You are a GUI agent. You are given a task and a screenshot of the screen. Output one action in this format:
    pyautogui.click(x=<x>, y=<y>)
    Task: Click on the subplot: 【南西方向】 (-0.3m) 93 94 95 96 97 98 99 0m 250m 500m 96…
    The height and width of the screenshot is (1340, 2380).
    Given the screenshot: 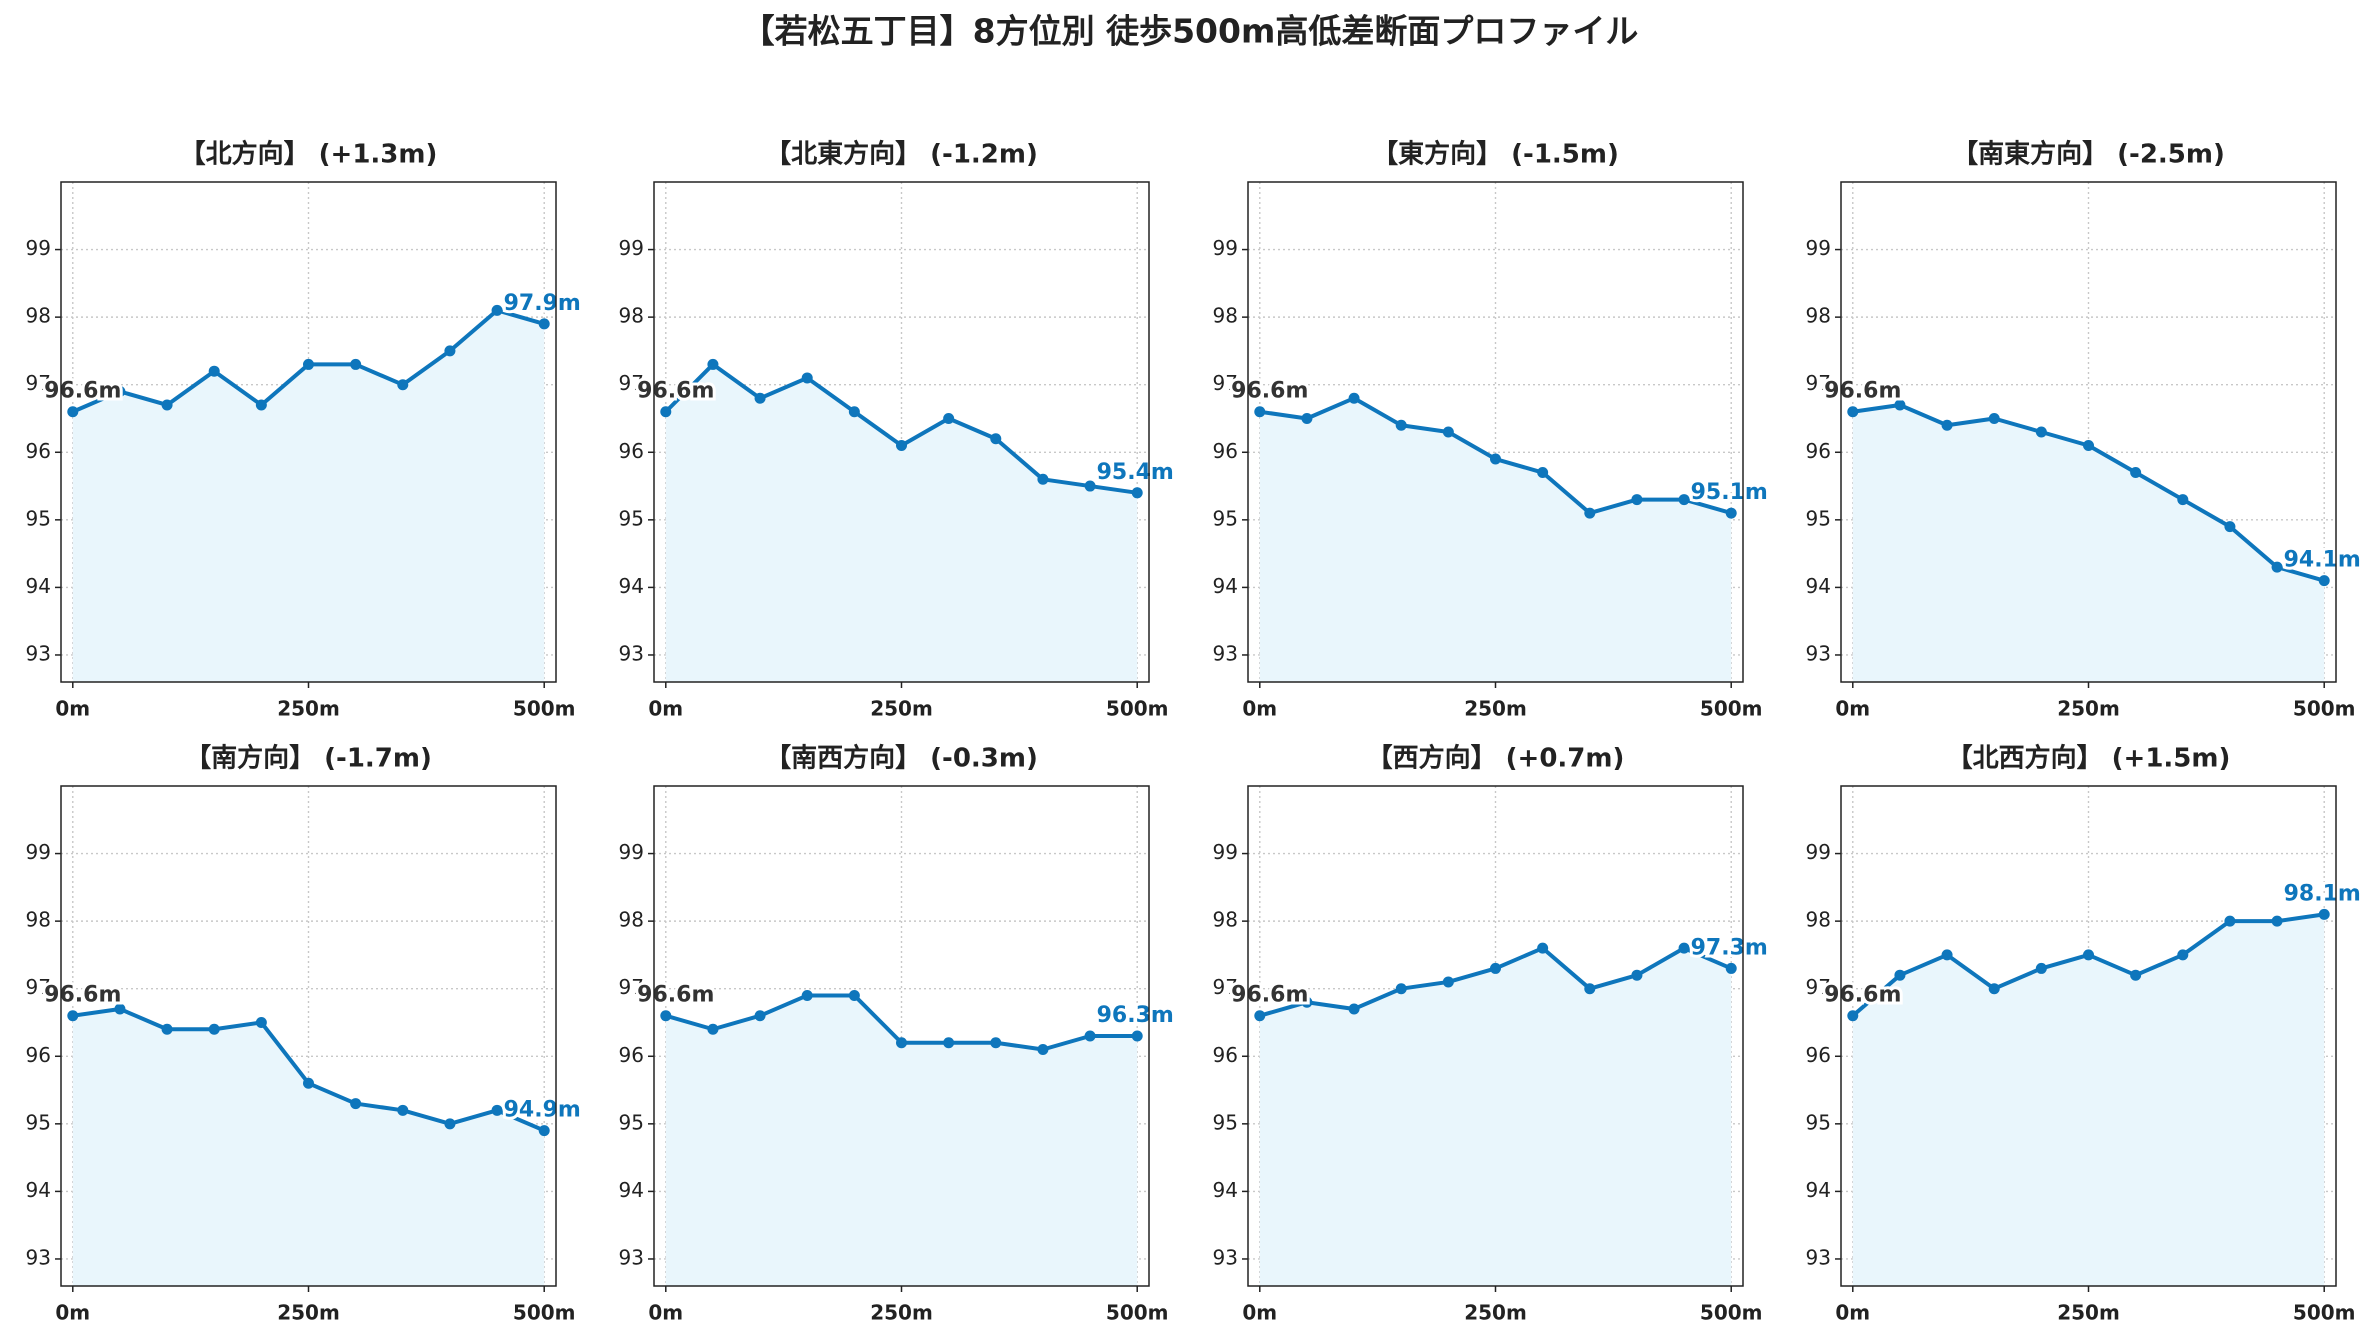 What is the action you would take?
    pyautogui.click(x=898, y=1034)
    